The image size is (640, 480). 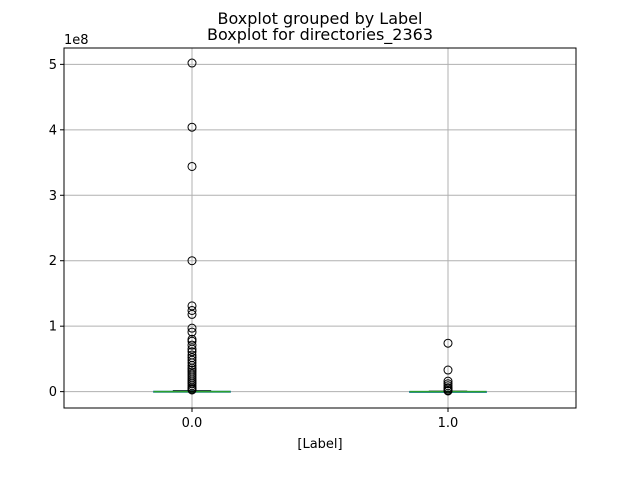 What do you see at coordinates (56, 229) in the screenshot?
I see `y-axis: 0 1 2 3 4 5` at bounding box center [56, 229].